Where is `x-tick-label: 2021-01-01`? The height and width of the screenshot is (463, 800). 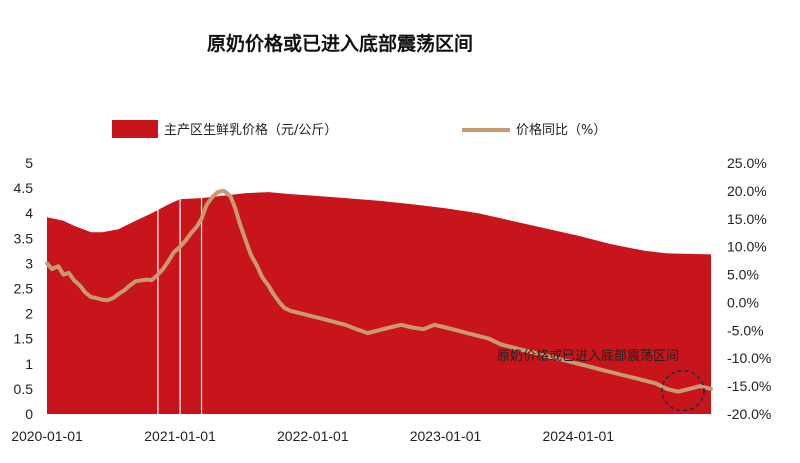 x-tick-label: 2021-01-01 is located at coordinates (180, 436).